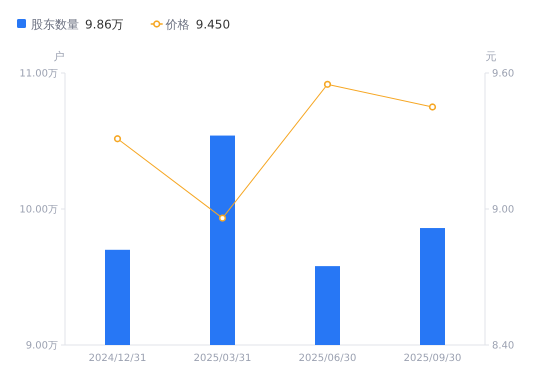 This screenshot has width=550, height=381. Describe the element at coordinates (327, 358) in the screenshot. I see `x-tick-label: 2025/06/30` at that location.